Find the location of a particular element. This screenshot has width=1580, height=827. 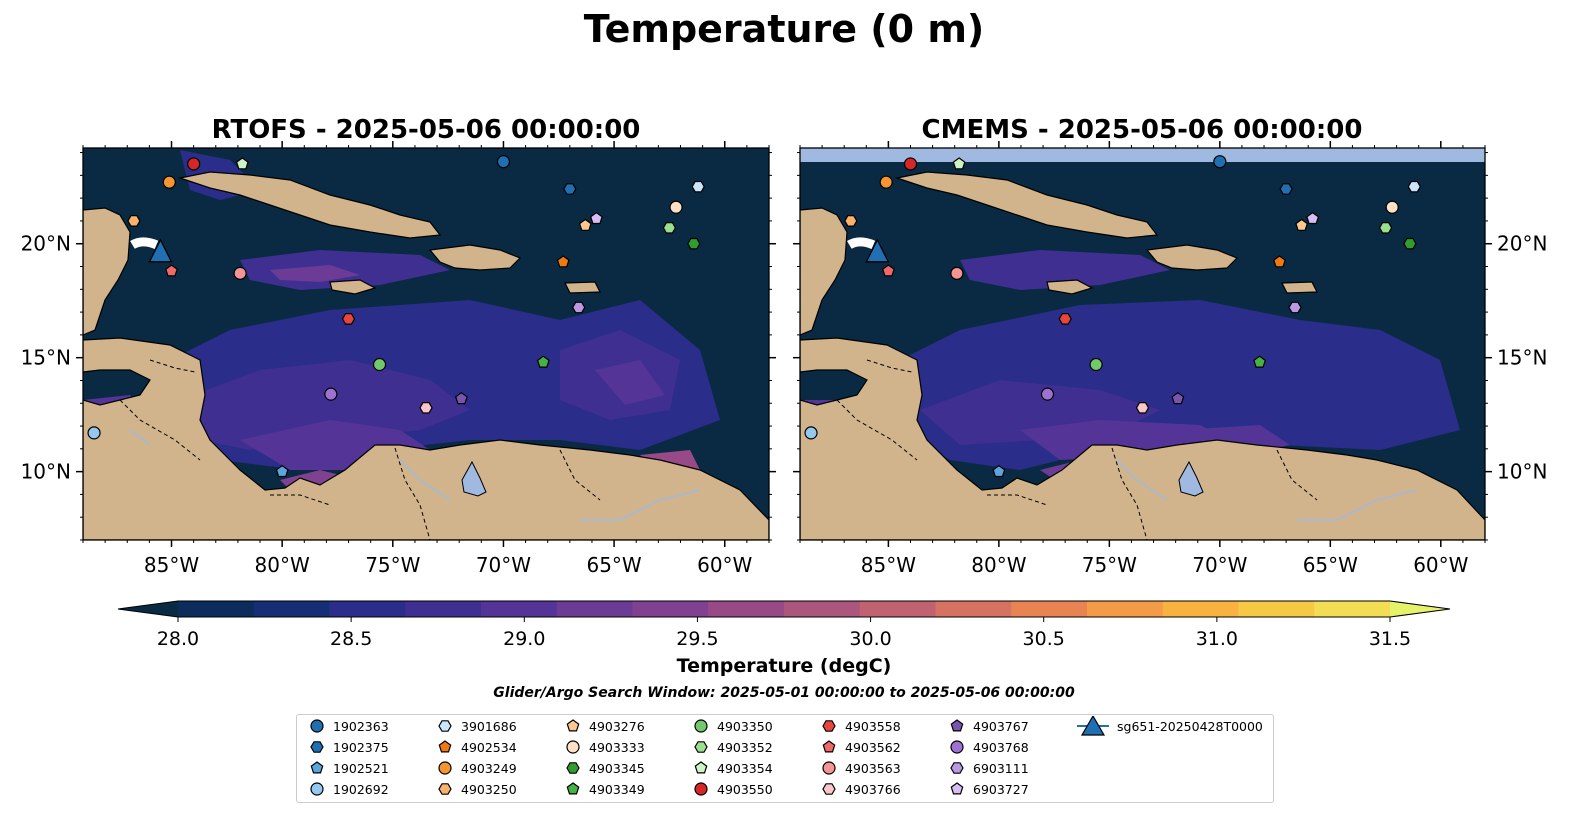

legend-item: 4903563 is located at coordinates (860, 768).